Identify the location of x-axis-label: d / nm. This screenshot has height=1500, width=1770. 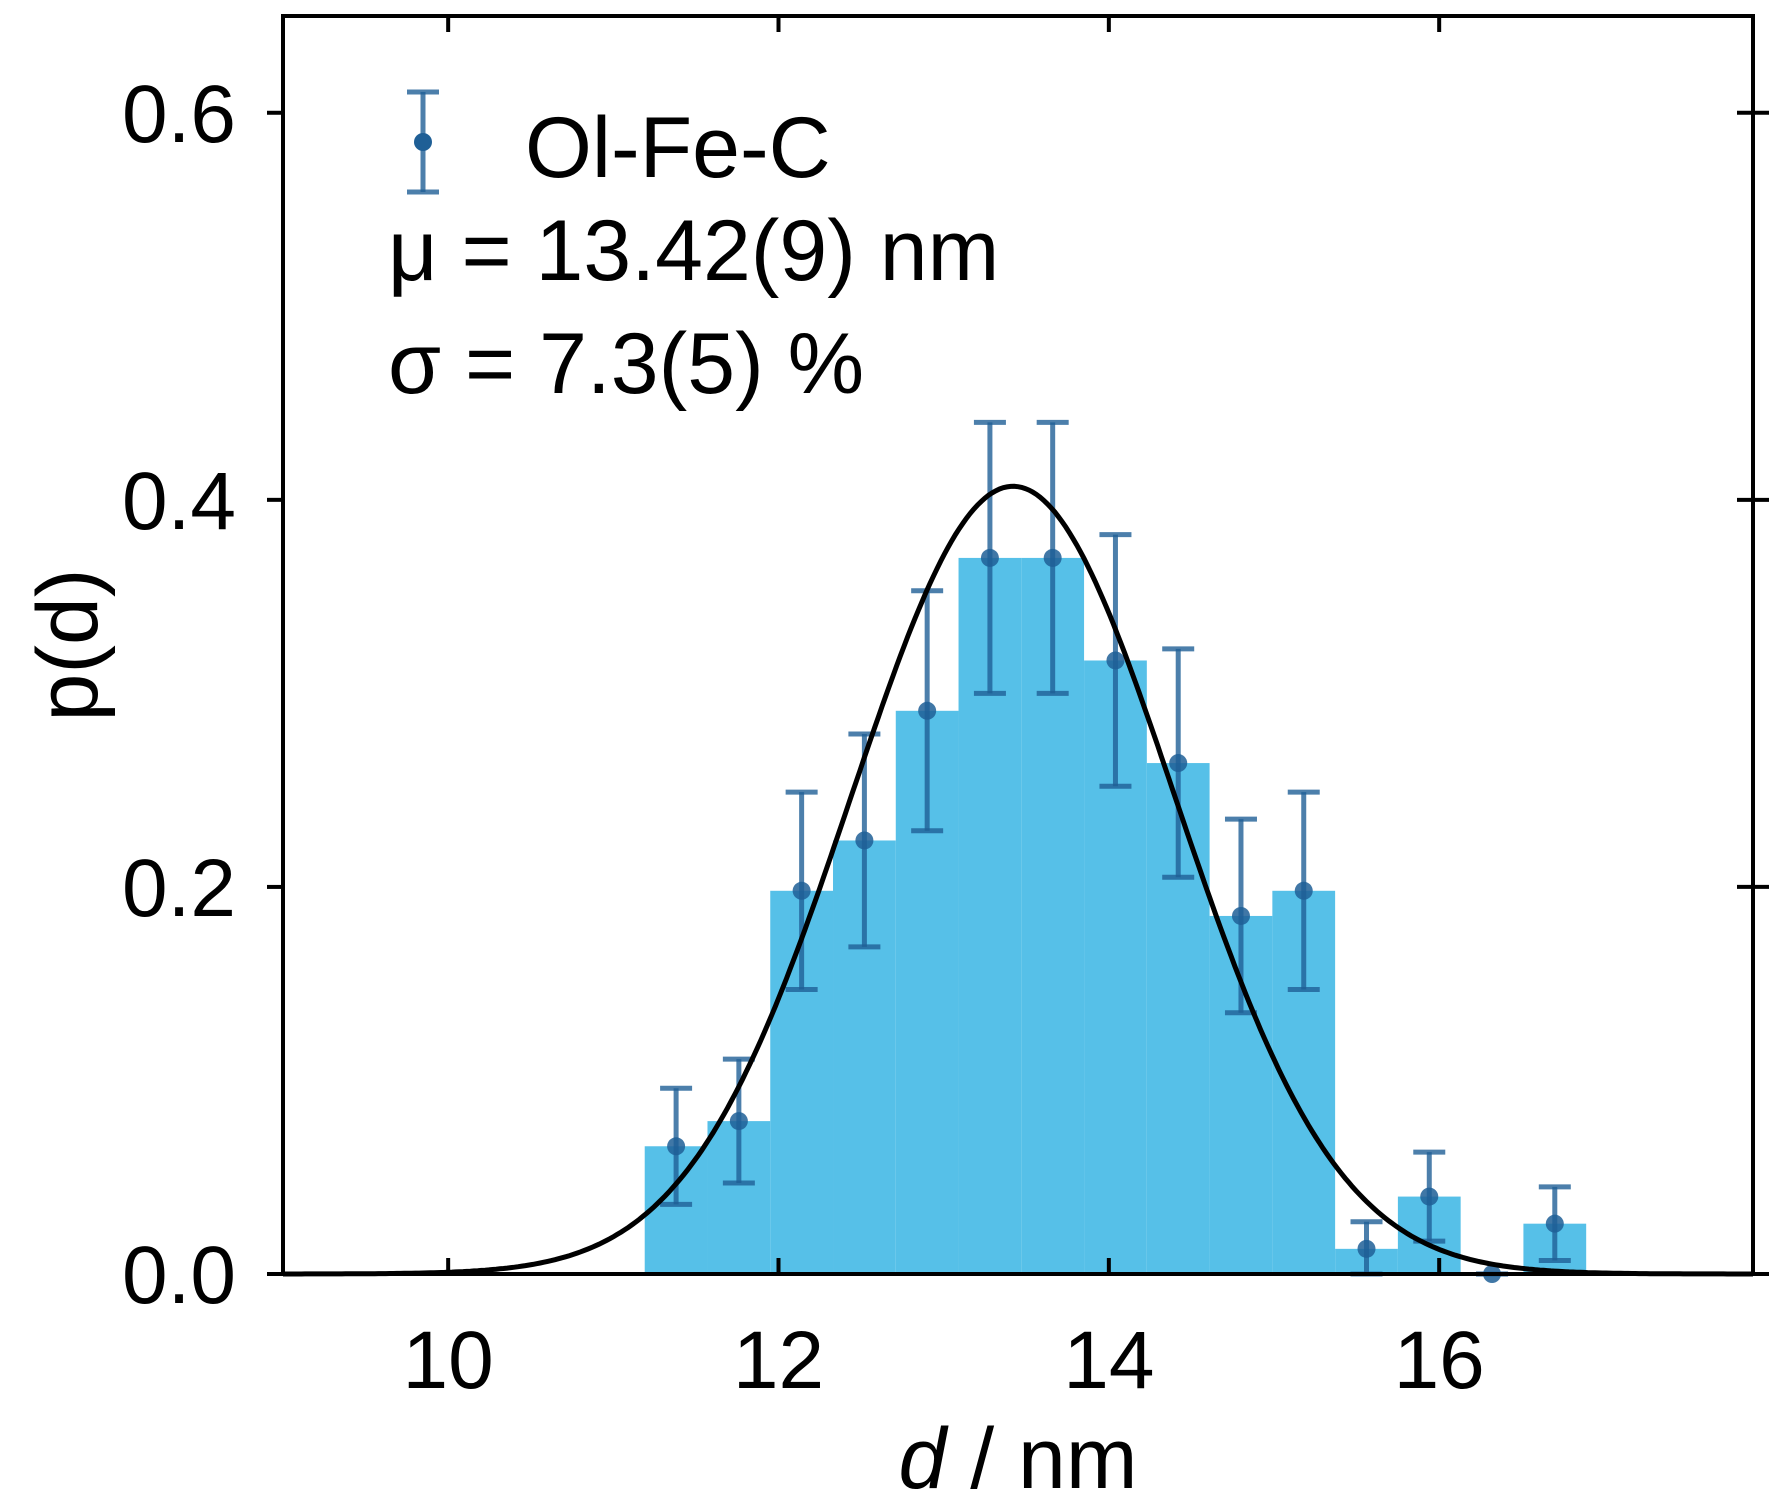
(1018, 1455).